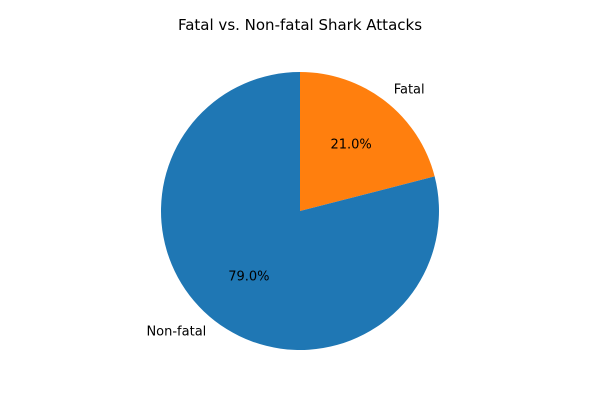  Describe the element at coordinates (350, 145) in the screenshot. I see `percent-label: 21.0%` at that location.